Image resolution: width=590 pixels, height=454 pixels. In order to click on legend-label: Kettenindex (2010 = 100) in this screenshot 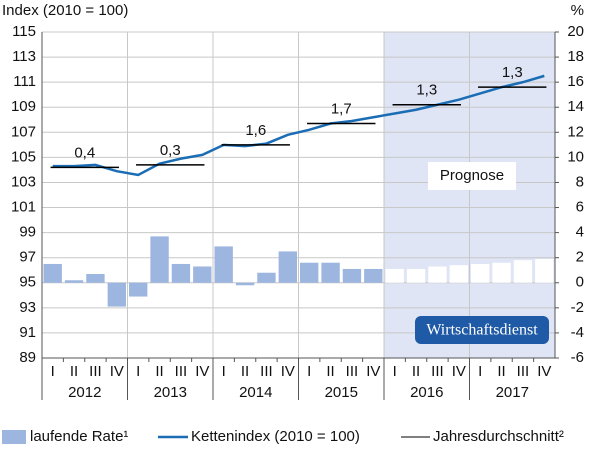, I will do `click(275, 436)`.